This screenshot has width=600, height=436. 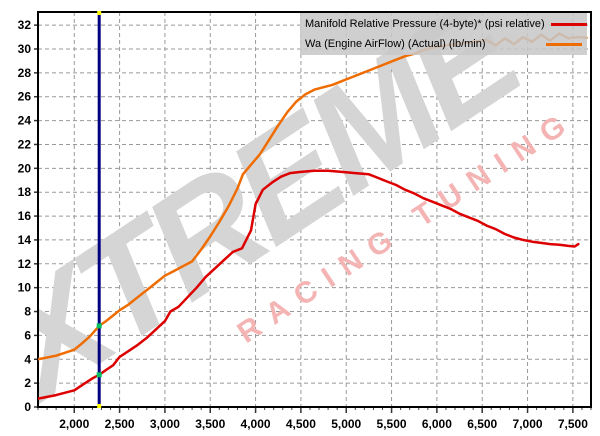 What do you see at coordinates (25, 97) in the screenshot?
I see `y-tick-label: 26` at bounding box center [25, 97].